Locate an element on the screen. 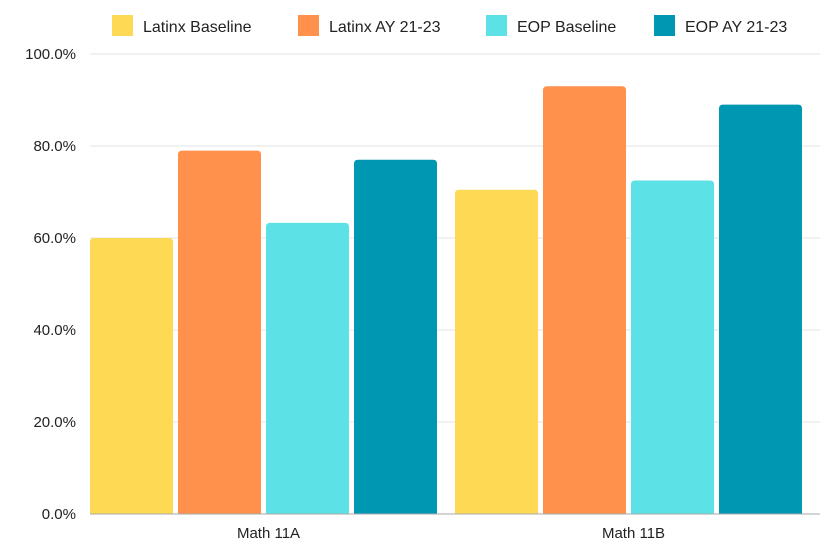  legend-label: EOP AY 21-23 is located at coordinates (736, 27).